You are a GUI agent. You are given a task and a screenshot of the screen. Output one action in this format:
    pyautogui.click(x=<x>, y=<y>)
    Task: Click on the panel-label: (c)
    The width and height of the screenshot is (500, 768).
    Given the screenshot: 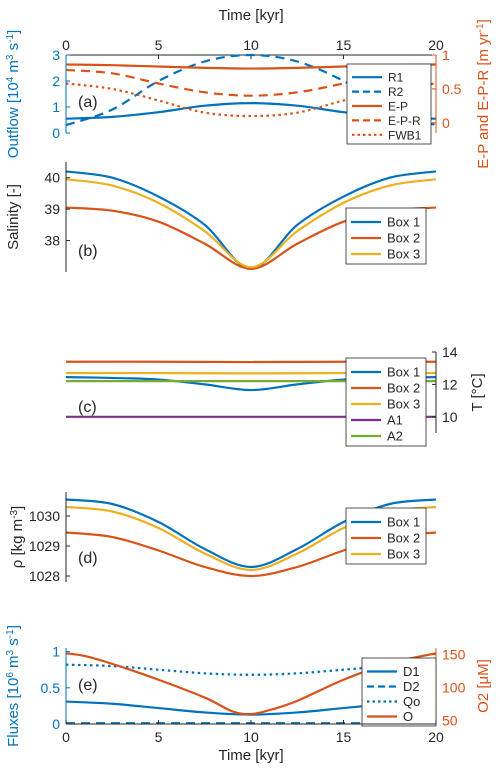 What is the action you would take?
    pyautogui.click(x=87, y=407)
    